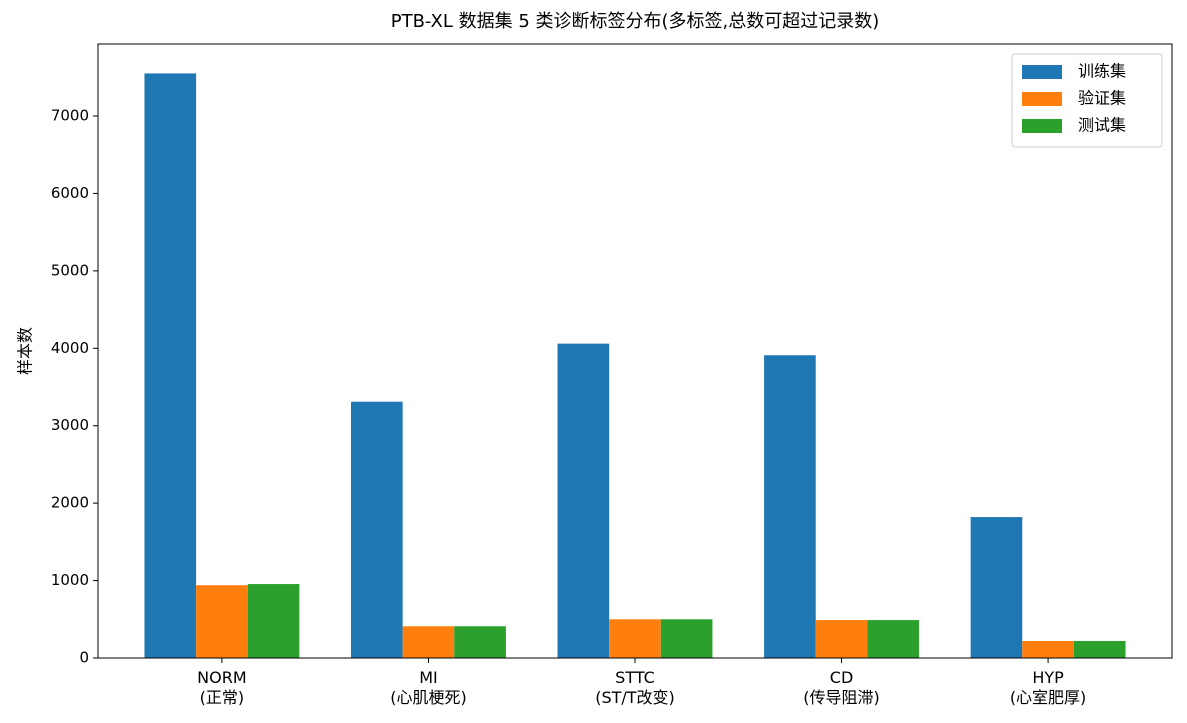  What do you see at coordinates (635, 21) in the screenshot?
I see `chart-title: PTB-XL 数据集 5 类诊断标签分布(多标签,总数可超过记录数)` at bounding box center [635, 21].